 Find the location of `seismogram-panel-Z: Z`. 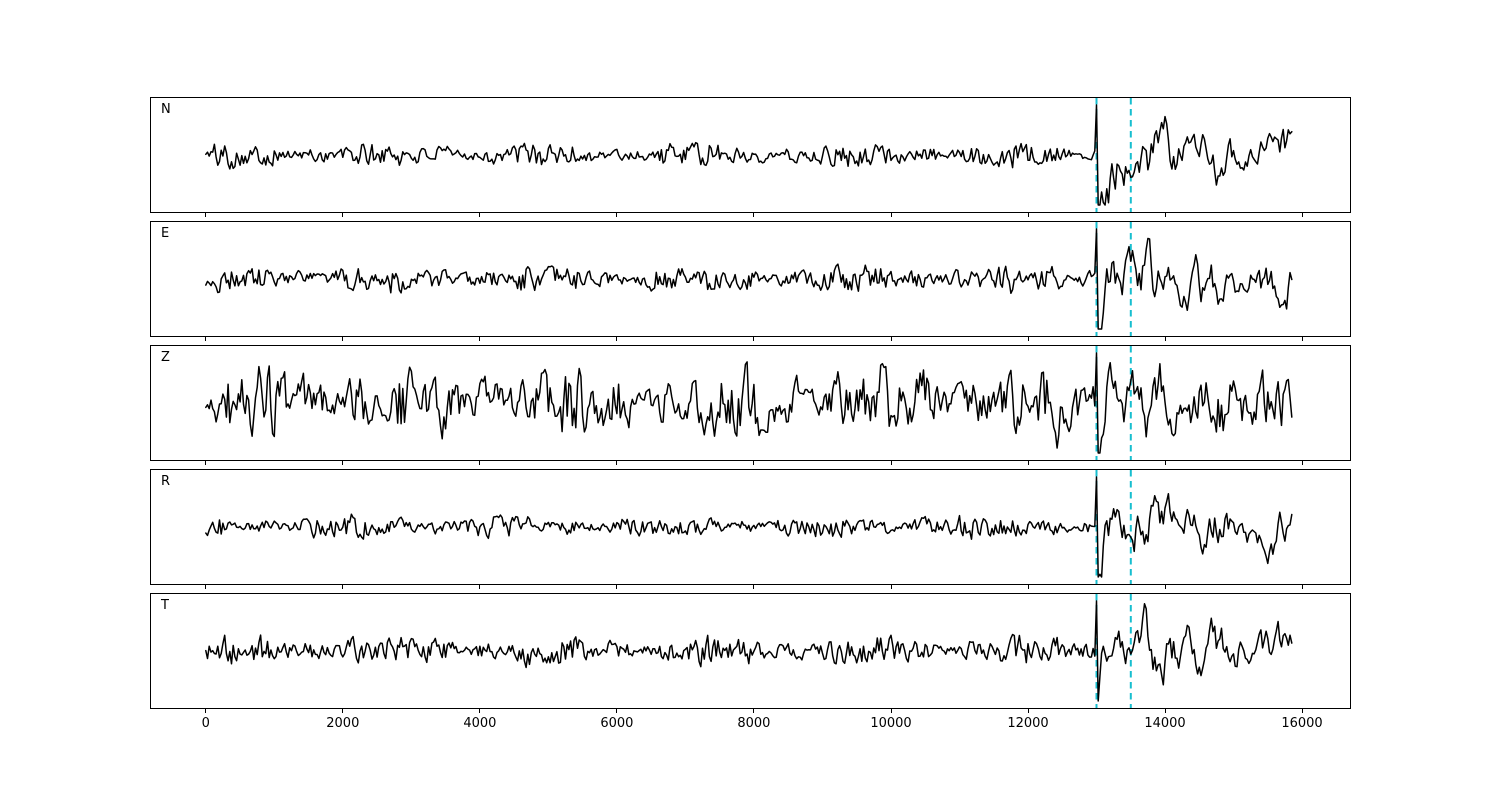

seismogram-panel-Z: Z is located at coordinates (750, 403).